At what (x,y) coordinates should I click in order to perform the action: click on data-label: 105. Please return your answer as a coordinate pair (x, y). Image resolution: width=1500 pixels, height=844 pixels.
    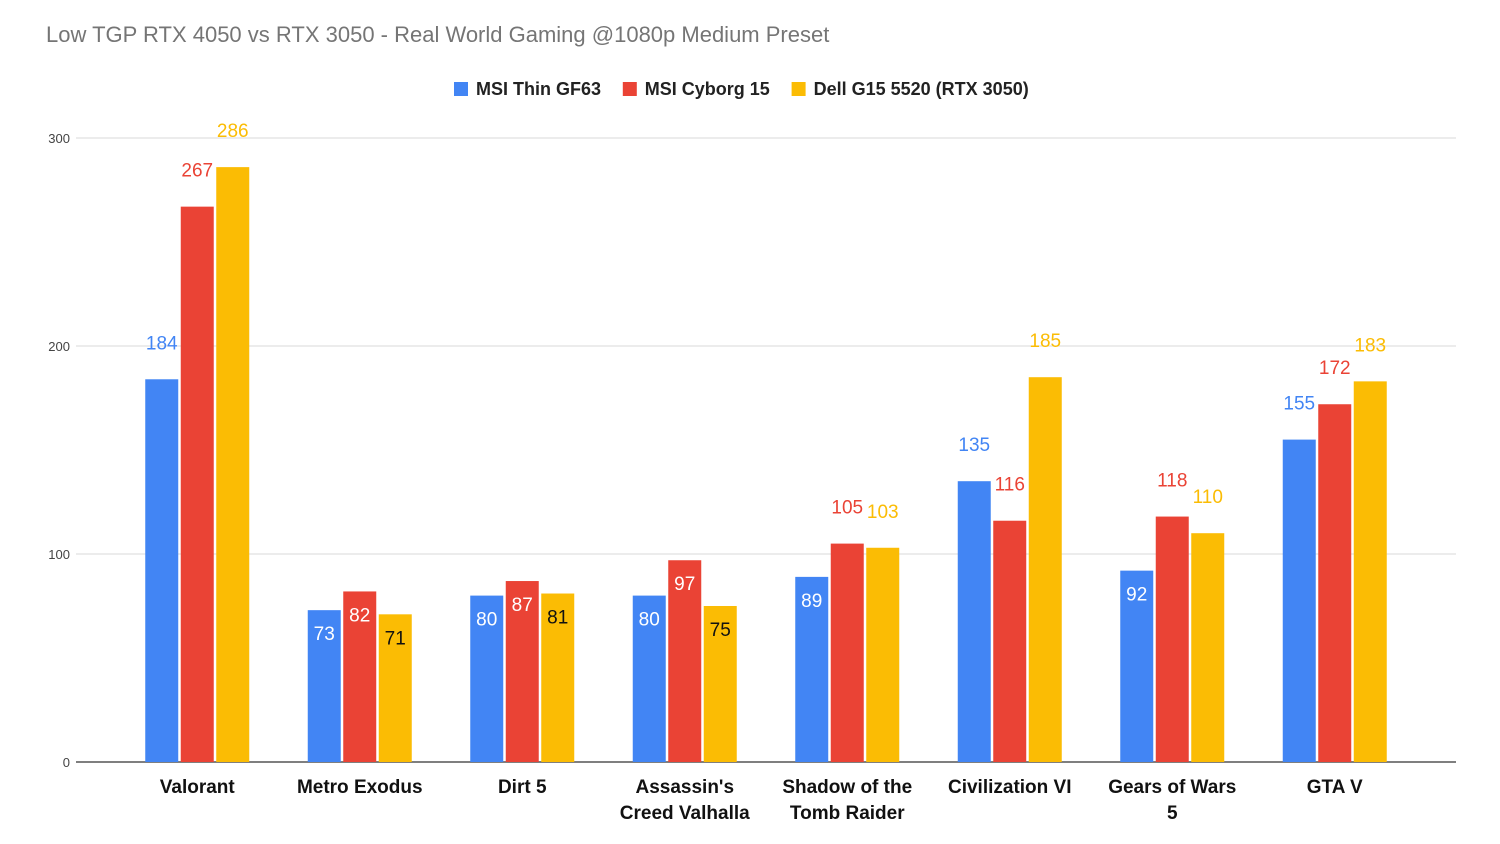
    Looking at the image, I should click on (847, 508).